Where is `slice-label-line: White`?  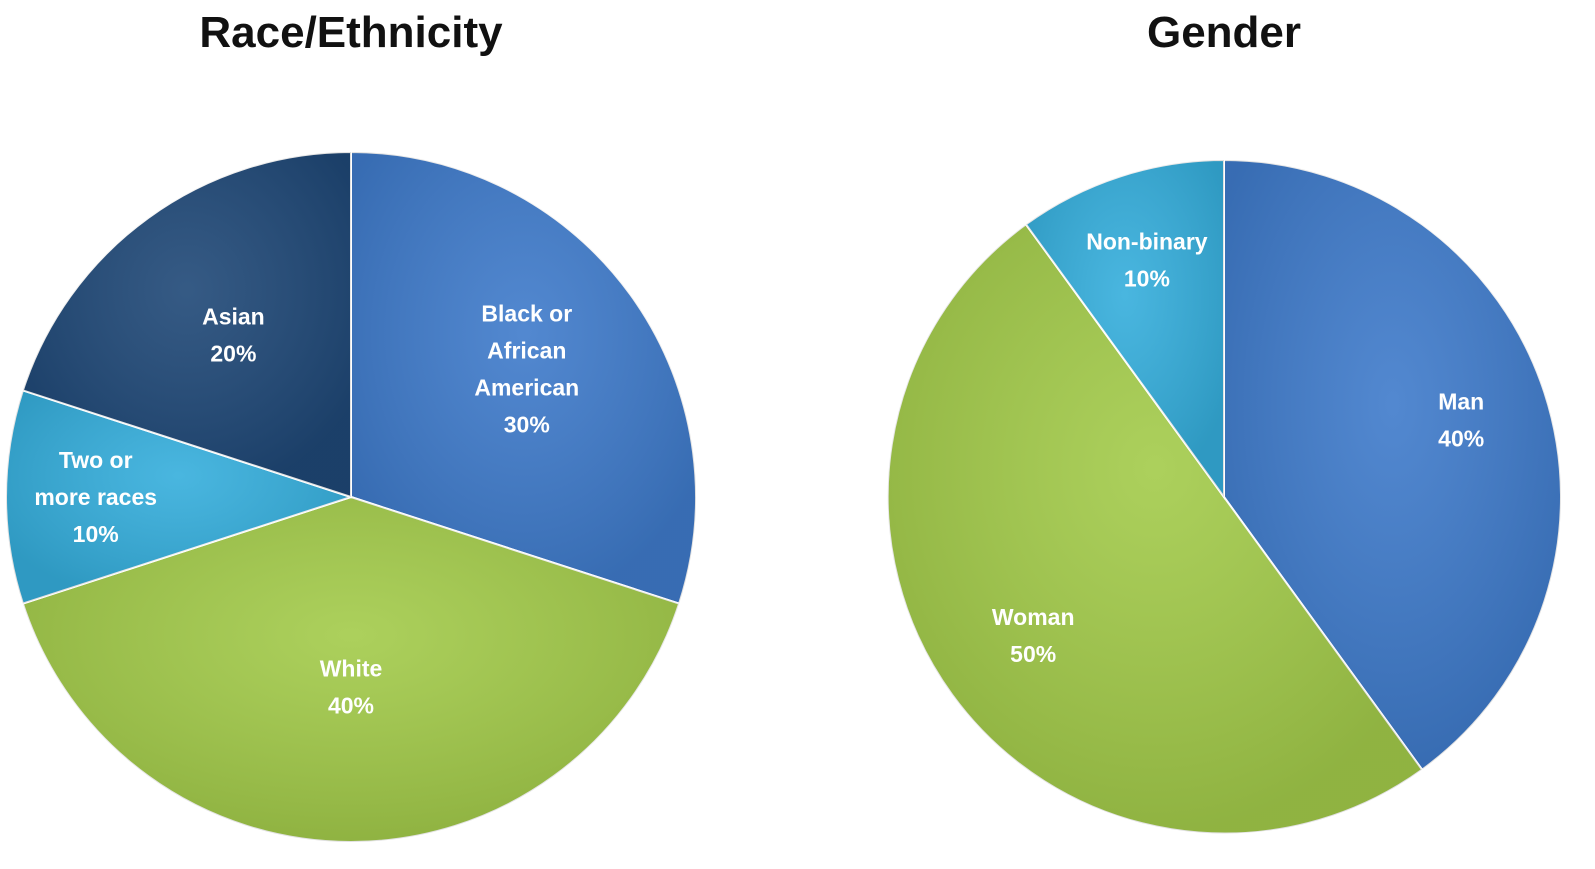 slice-label-line: White is located at coordinates (351, 668).